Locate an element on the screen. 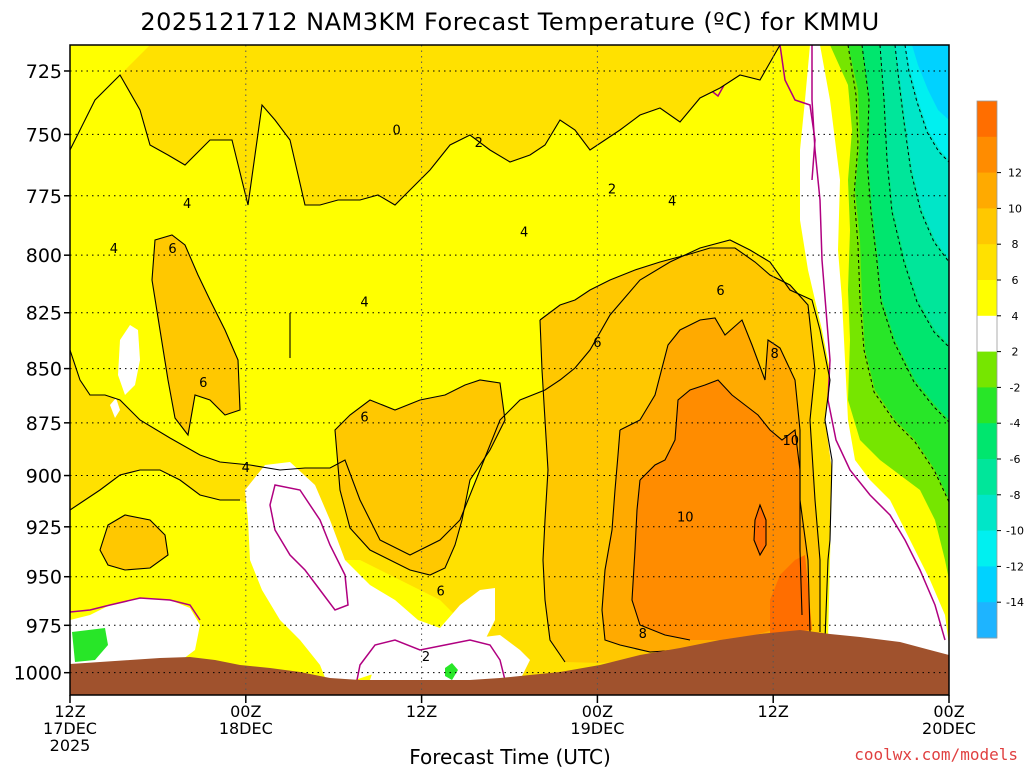 This screenshot has width=1024, height=768. colorbar-tick-label: 12 is located at coordinates (1015, 173).